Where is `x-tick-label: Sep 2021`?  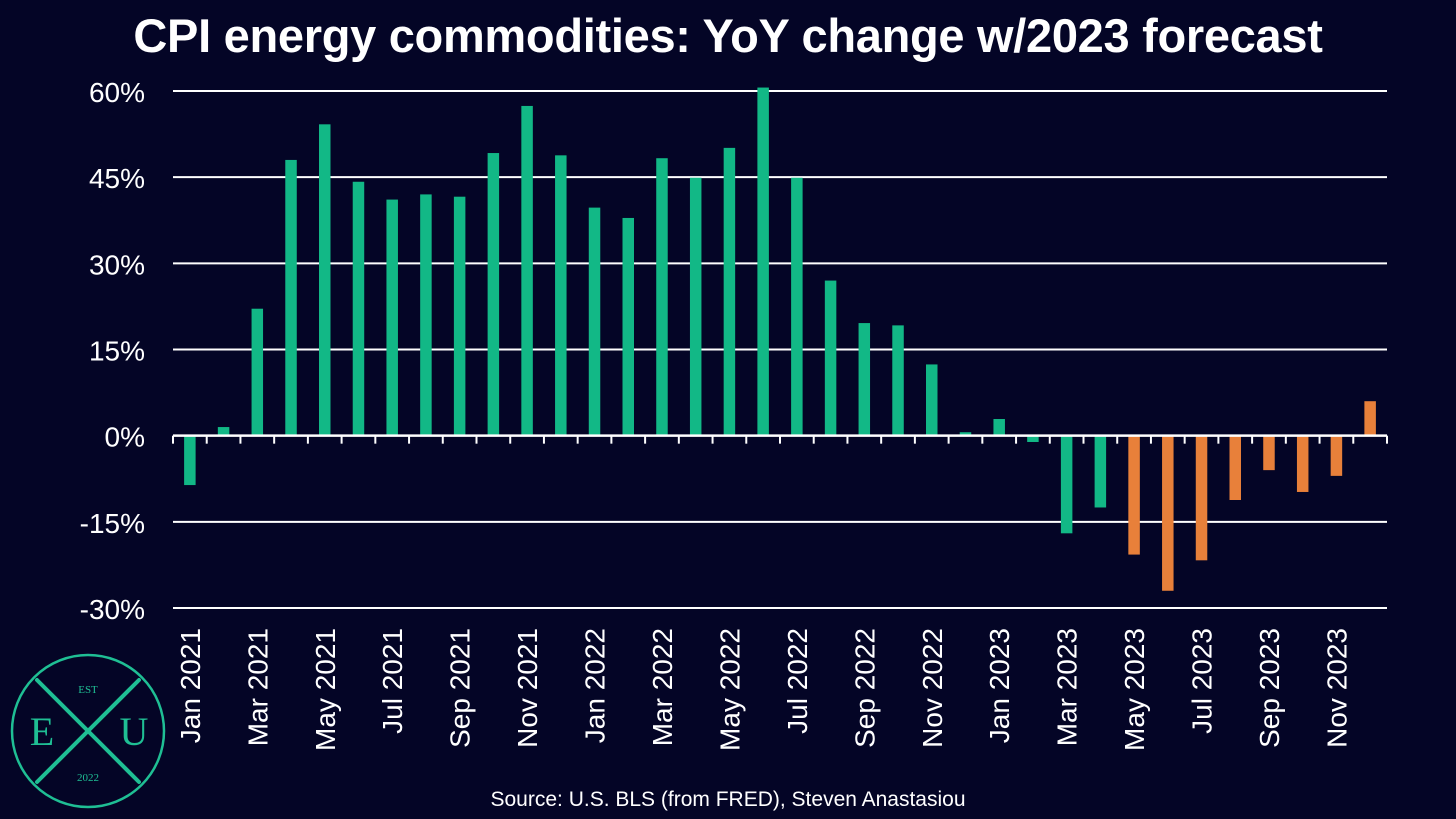 x-tick-label: Sep 2021 is located at coordinates (460, 688).